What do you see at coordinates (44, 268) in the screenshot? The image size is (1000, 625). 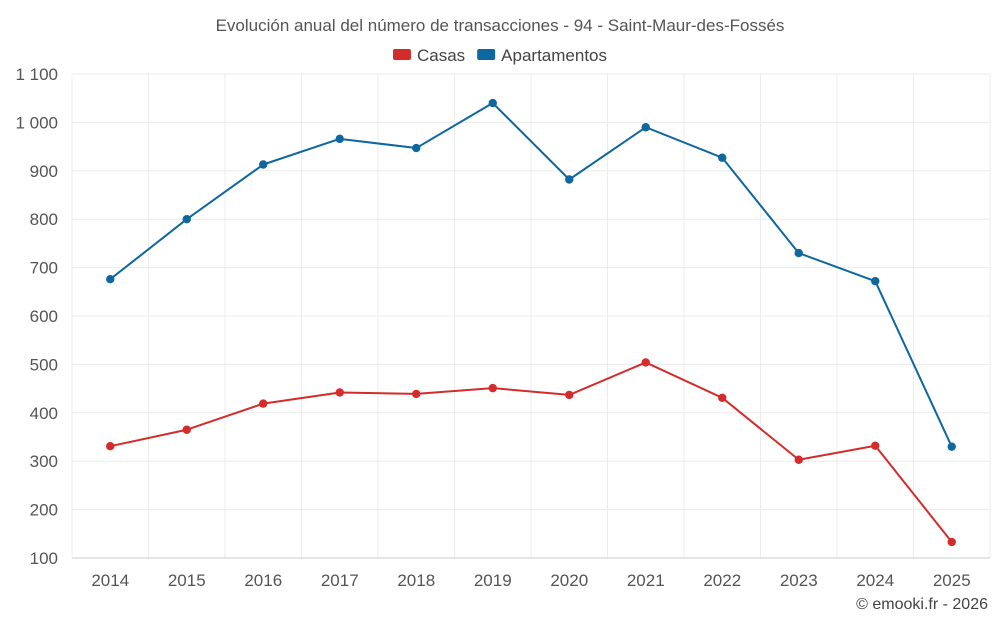 I see `y-tick-label: 700` at bounding box center [44, 268].